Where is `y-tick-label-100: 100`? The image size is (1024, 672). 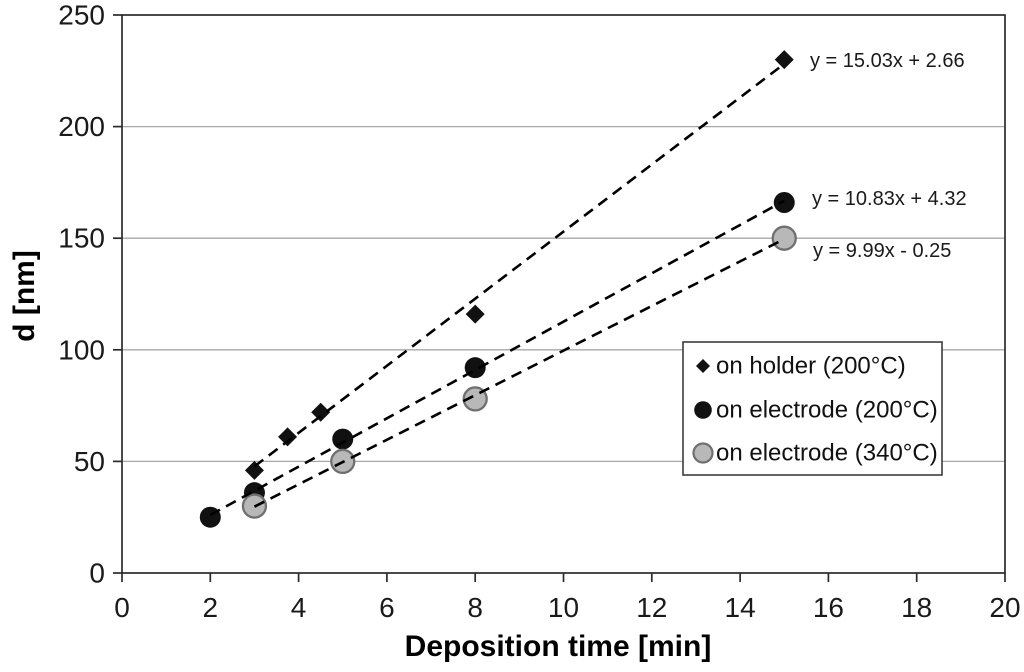
y-tick-label-100: 100 is located at coordinates (81, 349).